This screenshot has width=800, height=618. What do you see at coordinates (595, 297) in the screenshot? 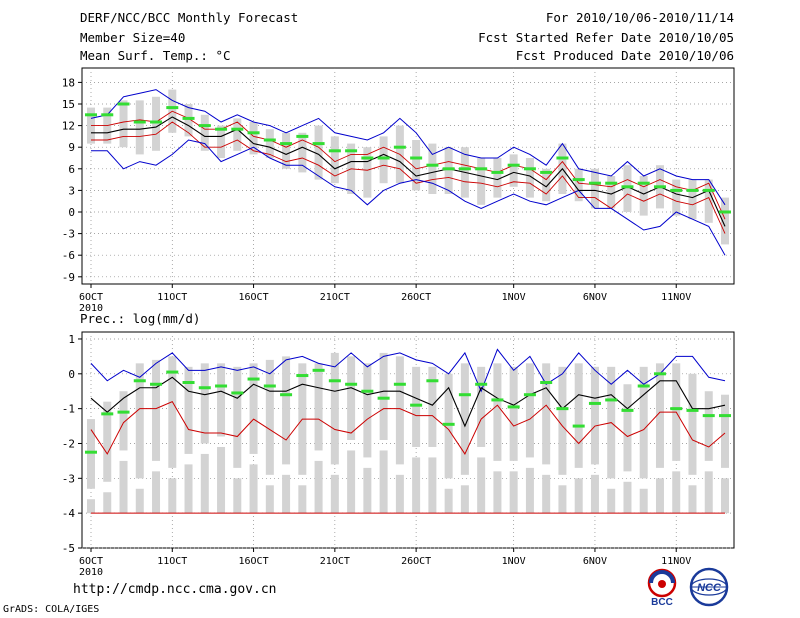
I see `temp-xtick-label: 6NOV` at bounding box center [595, 297].